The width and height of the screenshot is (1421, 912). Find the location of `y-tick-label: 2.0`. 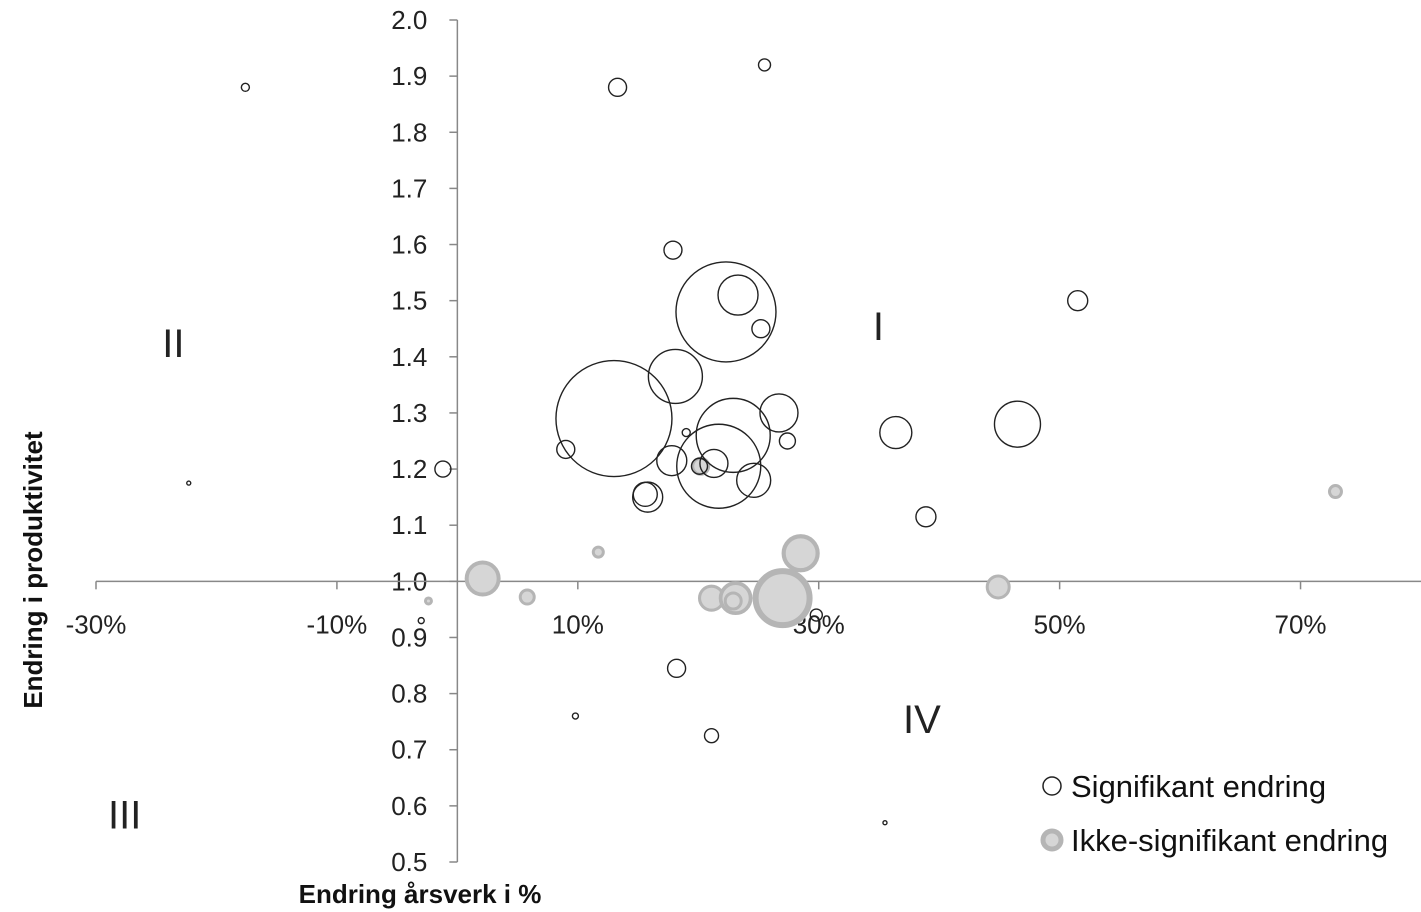

y-tick-label: 2.0 is located at coordinates (409, 20).